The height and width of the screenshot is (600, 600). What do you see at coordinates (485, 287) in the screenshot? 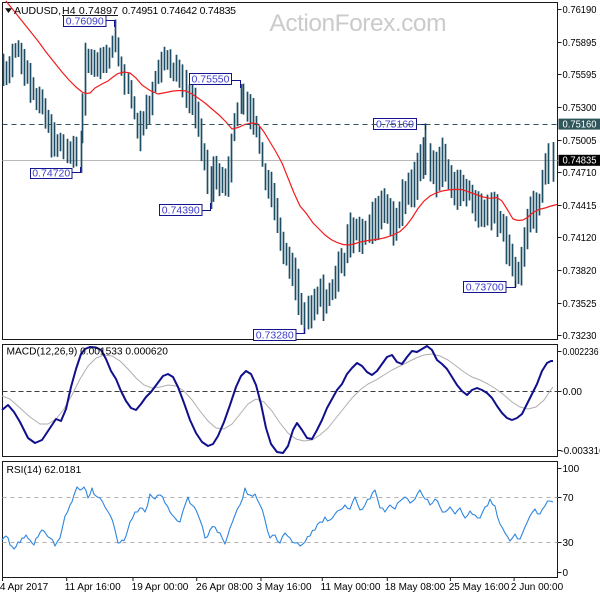
I see `svg-text: 0.73700` at bounding box center [485, 287].